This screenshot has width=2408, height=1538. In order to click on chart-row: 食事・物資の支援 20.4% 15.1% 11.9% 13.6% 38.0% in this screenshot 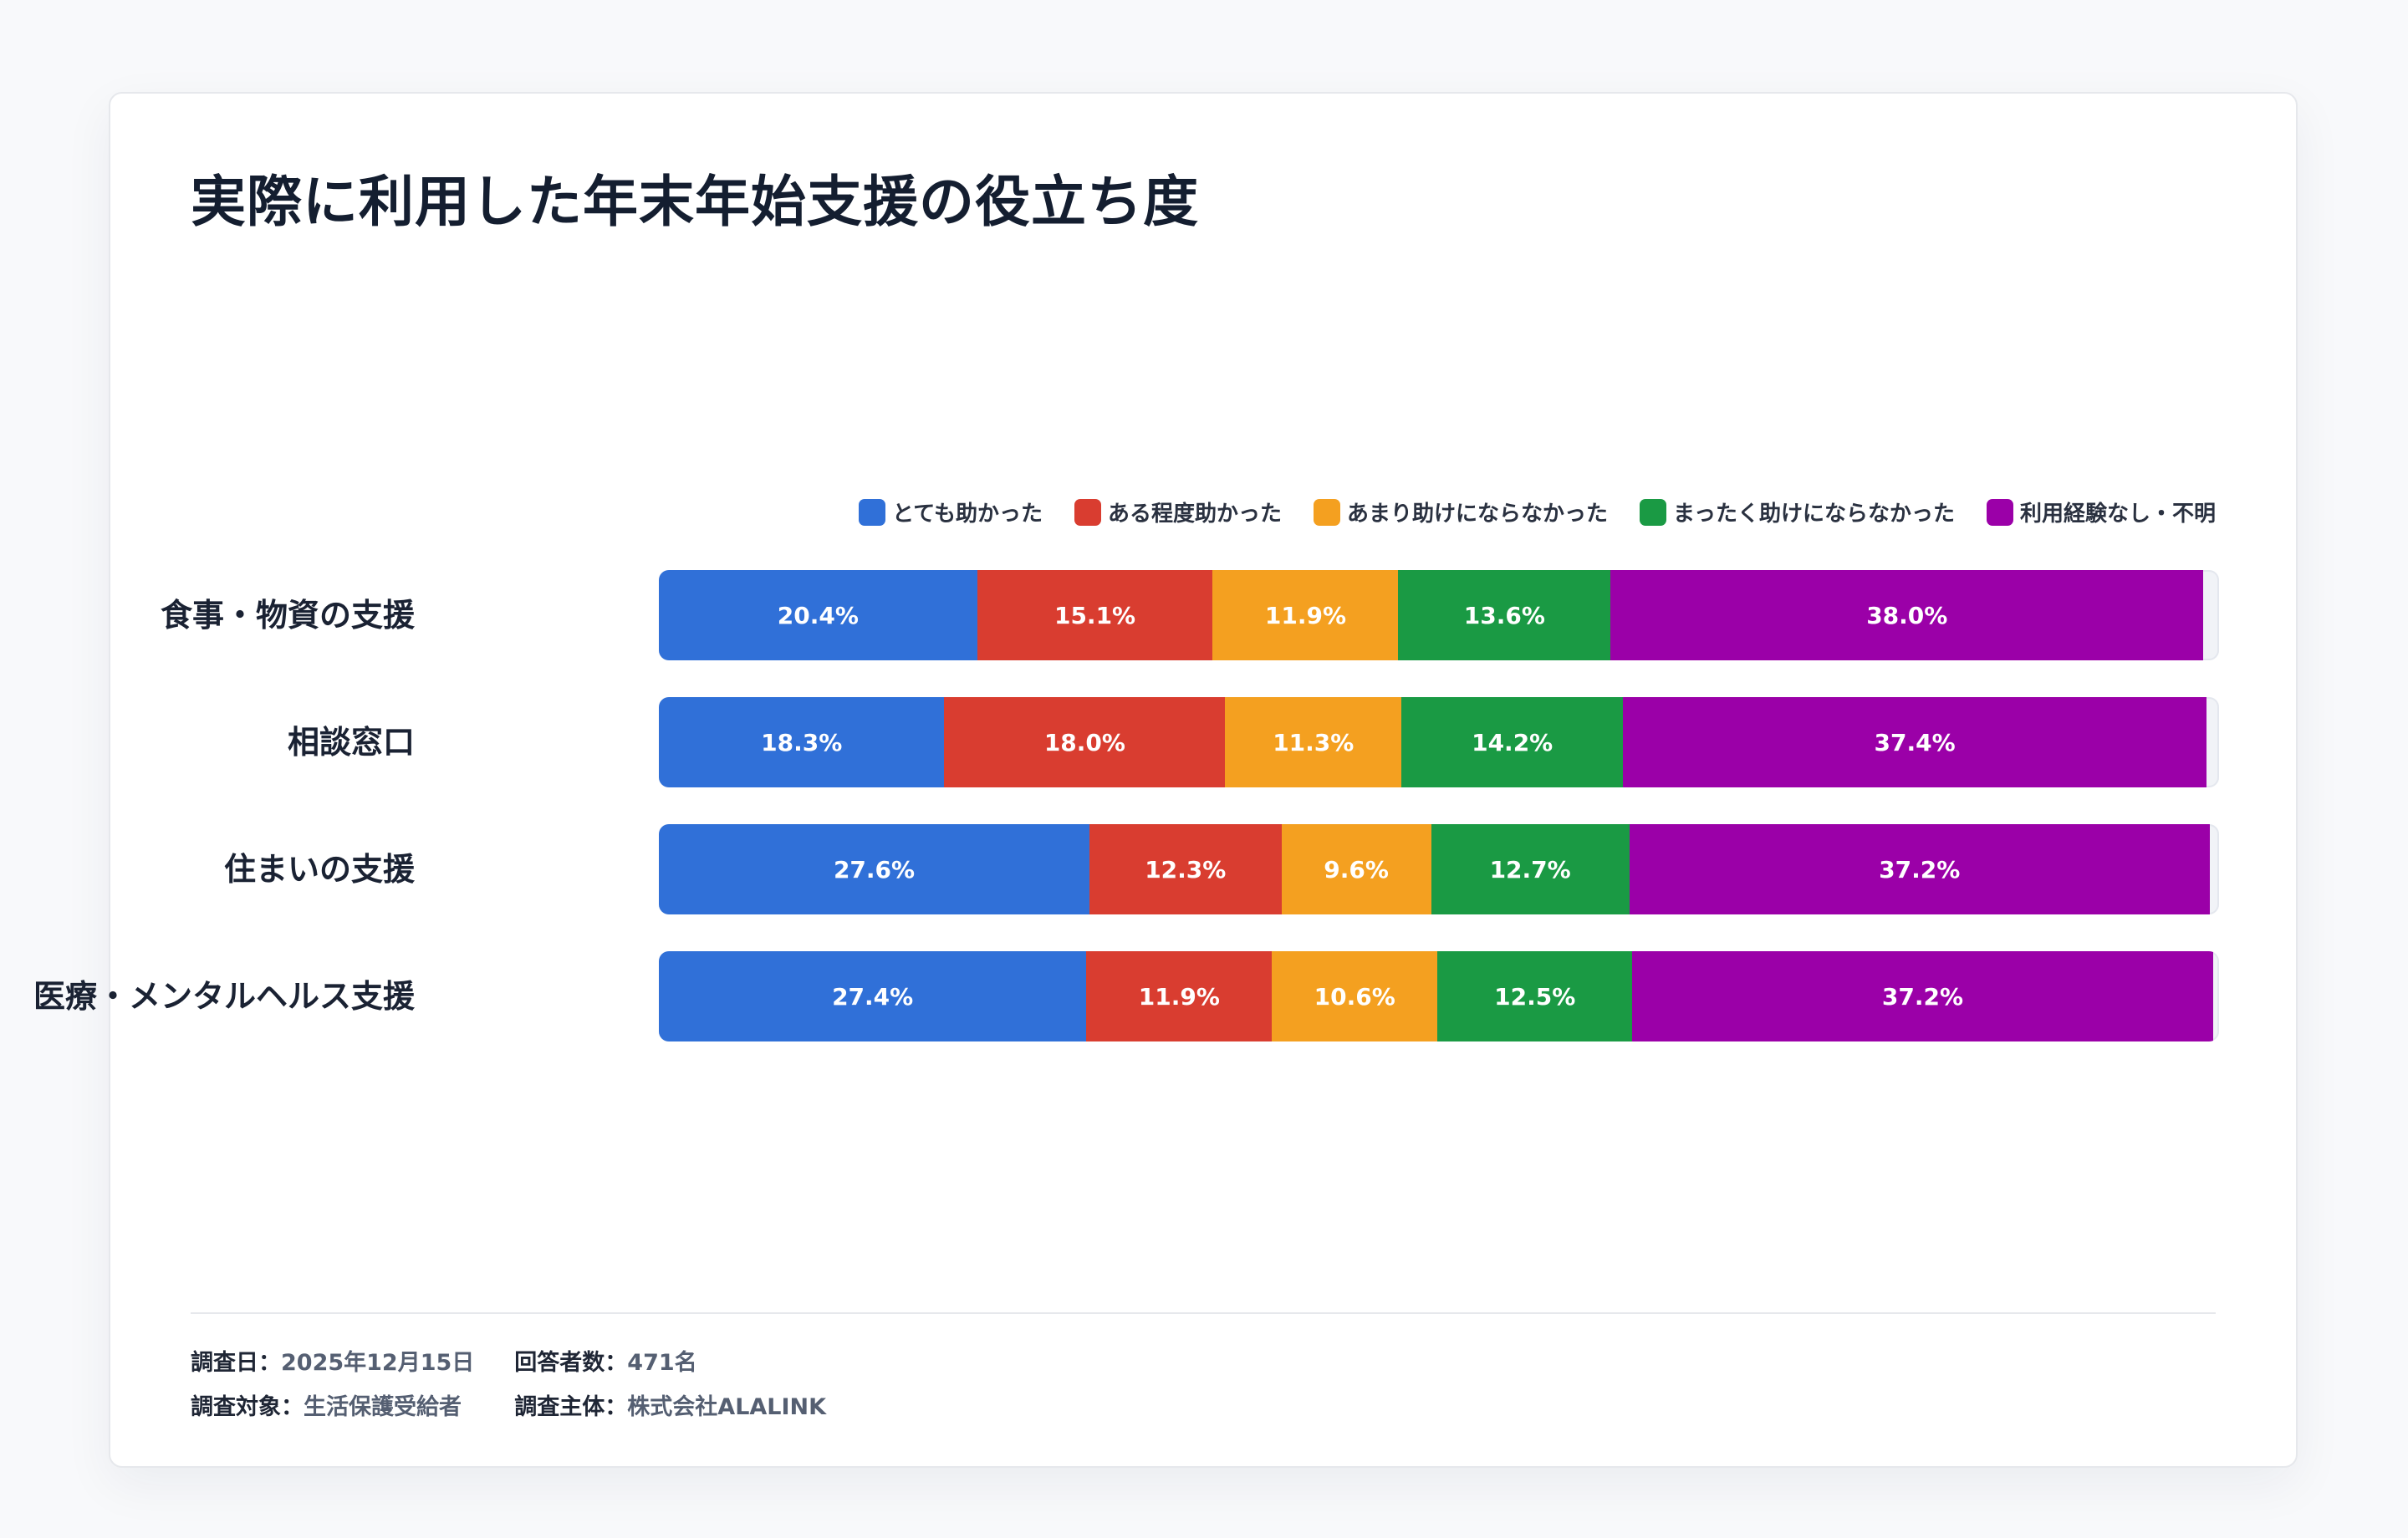, I will do `click(1203, 615)`.